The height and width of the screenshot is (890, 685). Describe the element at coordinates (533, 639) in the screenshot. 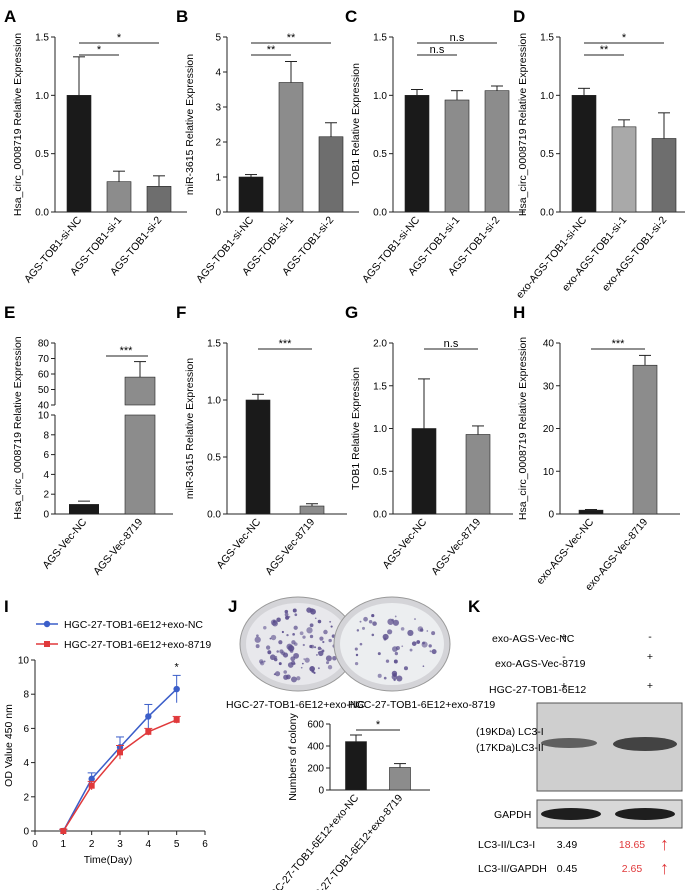

I see `k-row-name: exo-AGS-Vec-NC` at that location.